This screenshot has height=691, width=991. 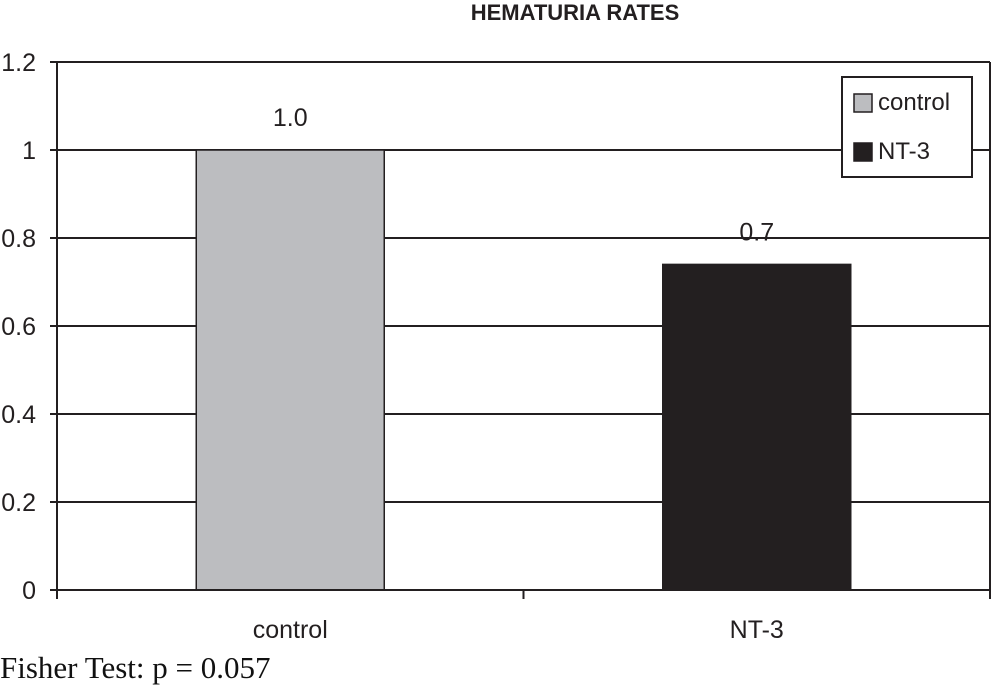 What do you see at coordinates (523, 617) in the screenshot?
I see `x-axis-ticks: control NT-3` at bounding box center [523, 617].